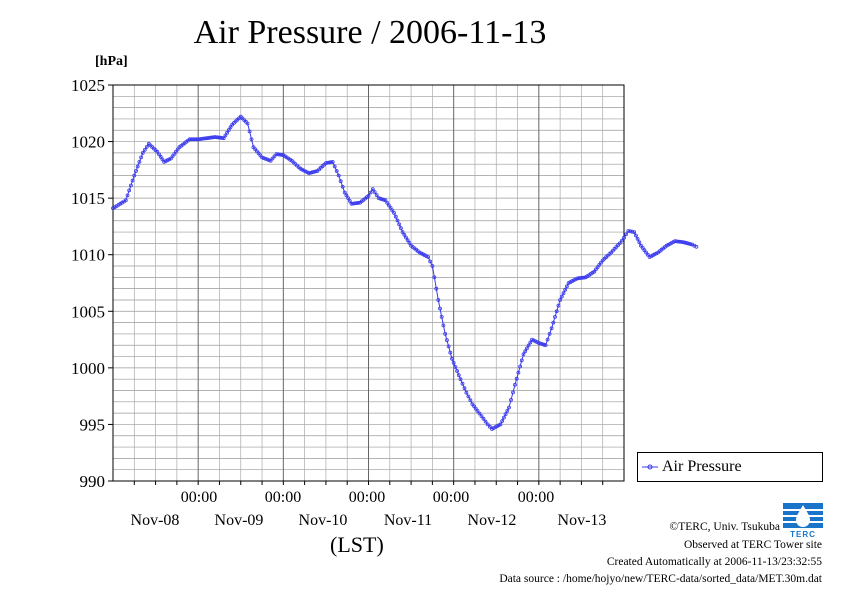 The width and height of the screenshot is (842, 595). I want to click on x-tick-time-3: 00:00, so click(451, 497).